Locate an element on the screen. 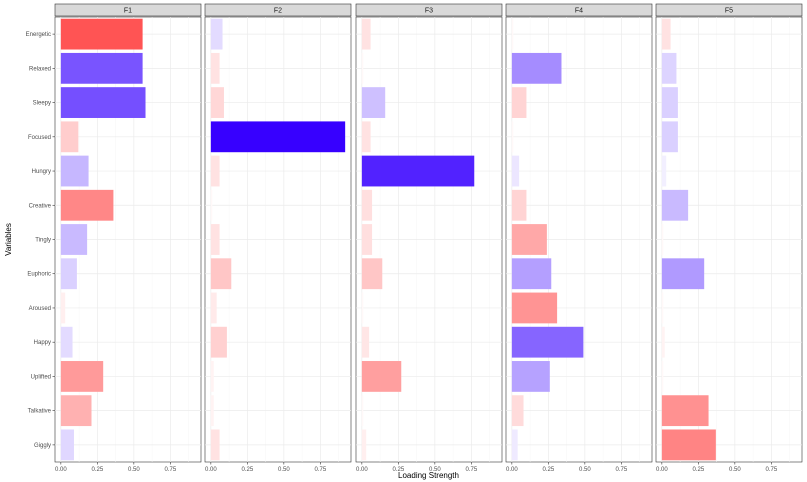  bar-f1-aroused is located at coordinates (63, 308).